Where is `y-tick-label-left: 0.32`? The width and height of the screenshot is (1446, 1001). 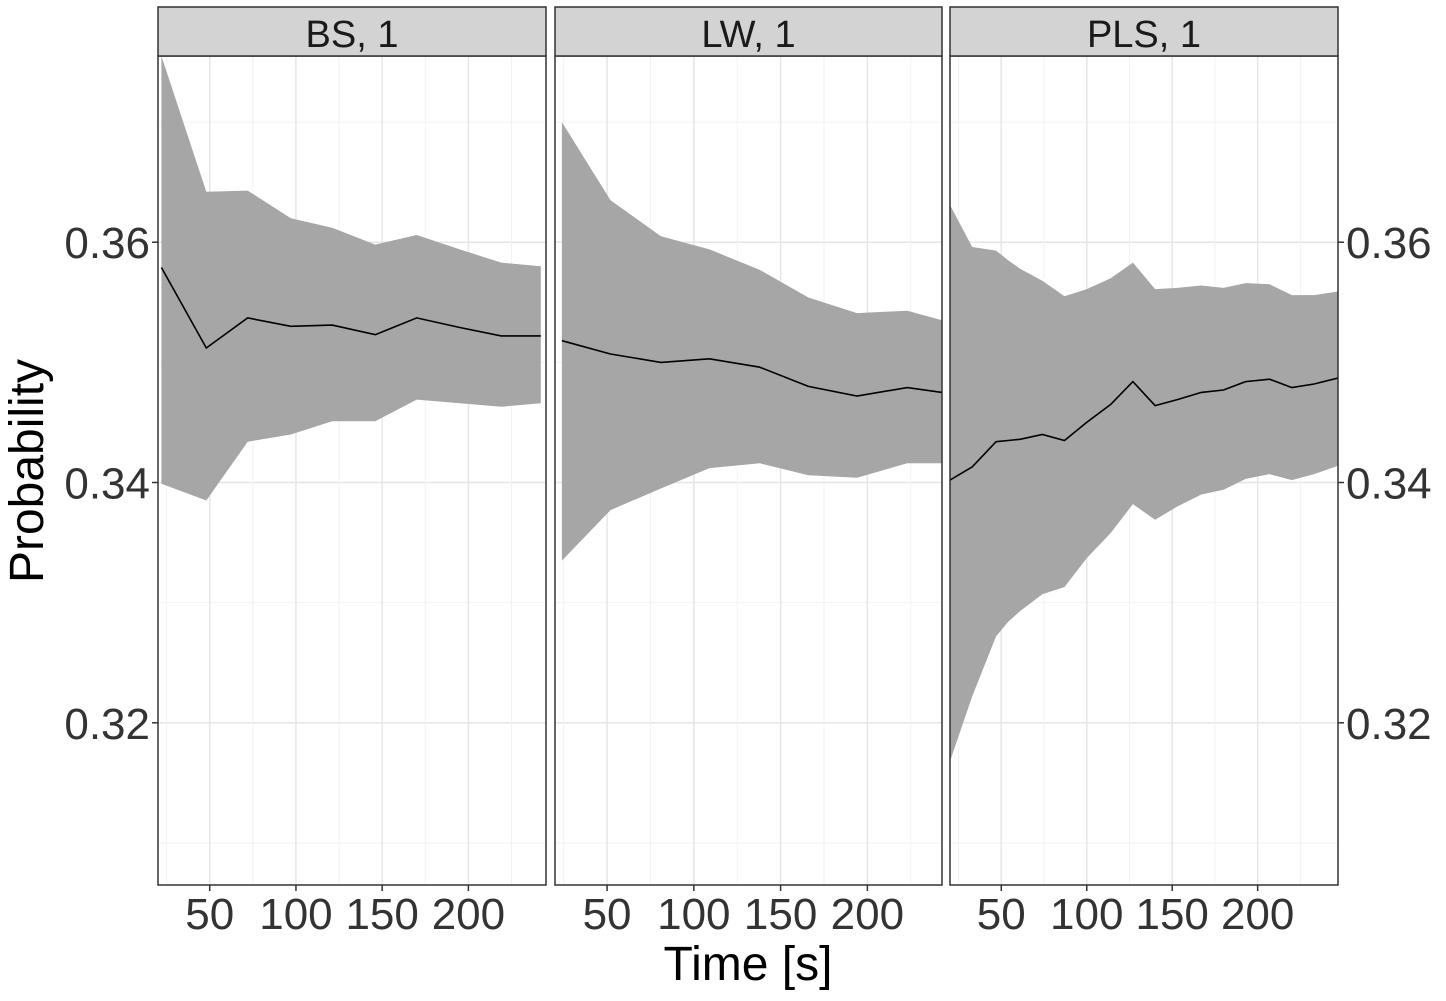
y-tick-label-left: 0.32 is located at coordinates (107, 724).